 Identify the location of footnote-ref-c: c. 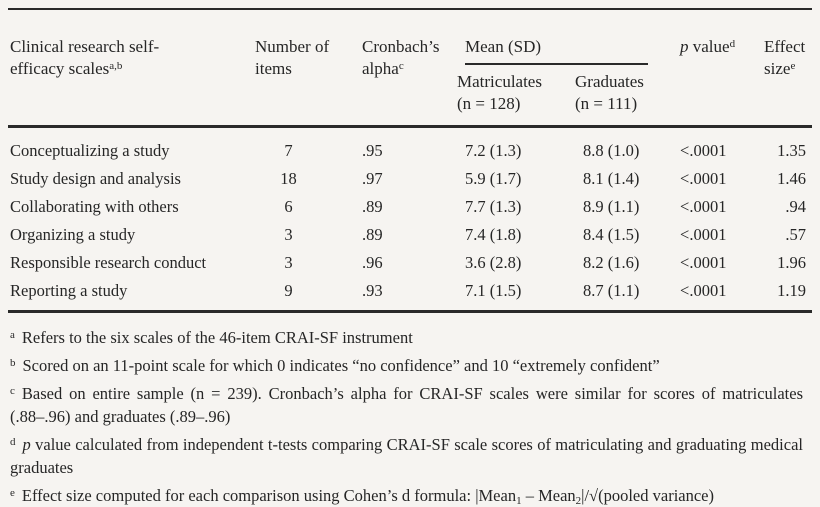
(401, 66).